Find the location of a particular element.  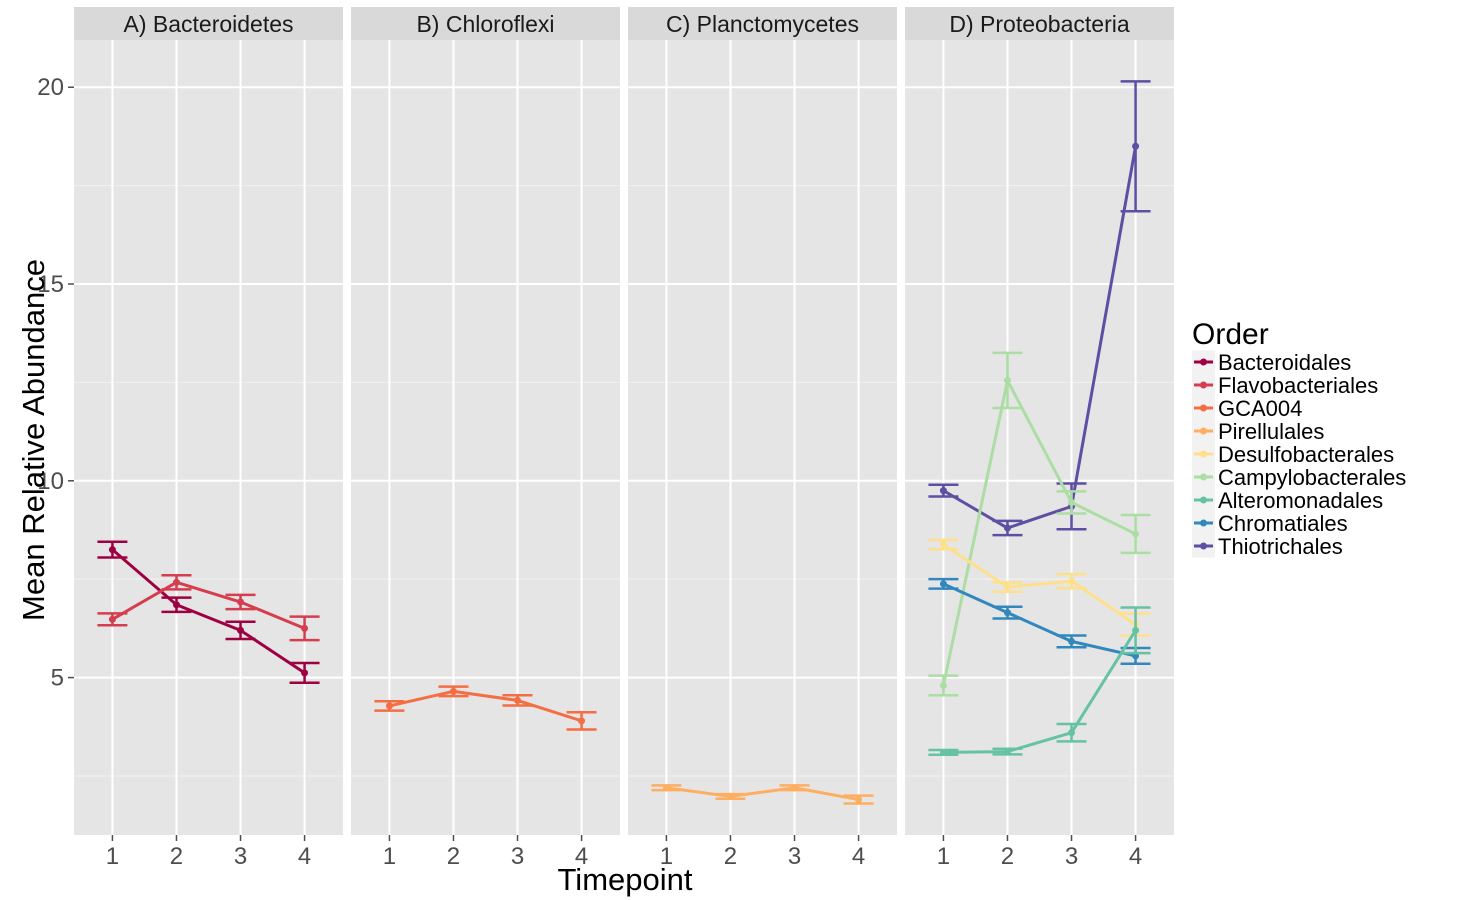

series-gca004 is located at coordinates (485, 708).